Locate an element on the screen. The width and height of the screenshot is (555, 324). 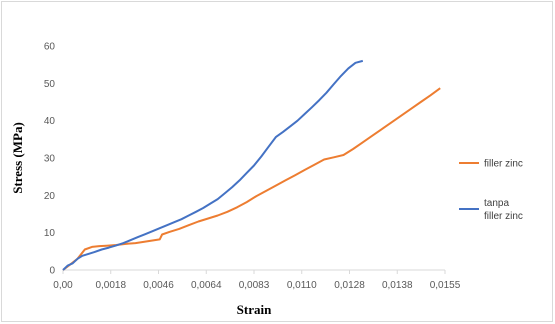
legend-label: tanpa filler zinc is located at coordinates (503, 210).